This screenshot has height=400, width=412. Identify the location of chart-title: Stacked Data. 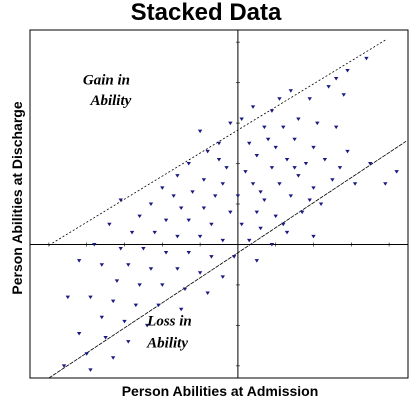
(206, 13).